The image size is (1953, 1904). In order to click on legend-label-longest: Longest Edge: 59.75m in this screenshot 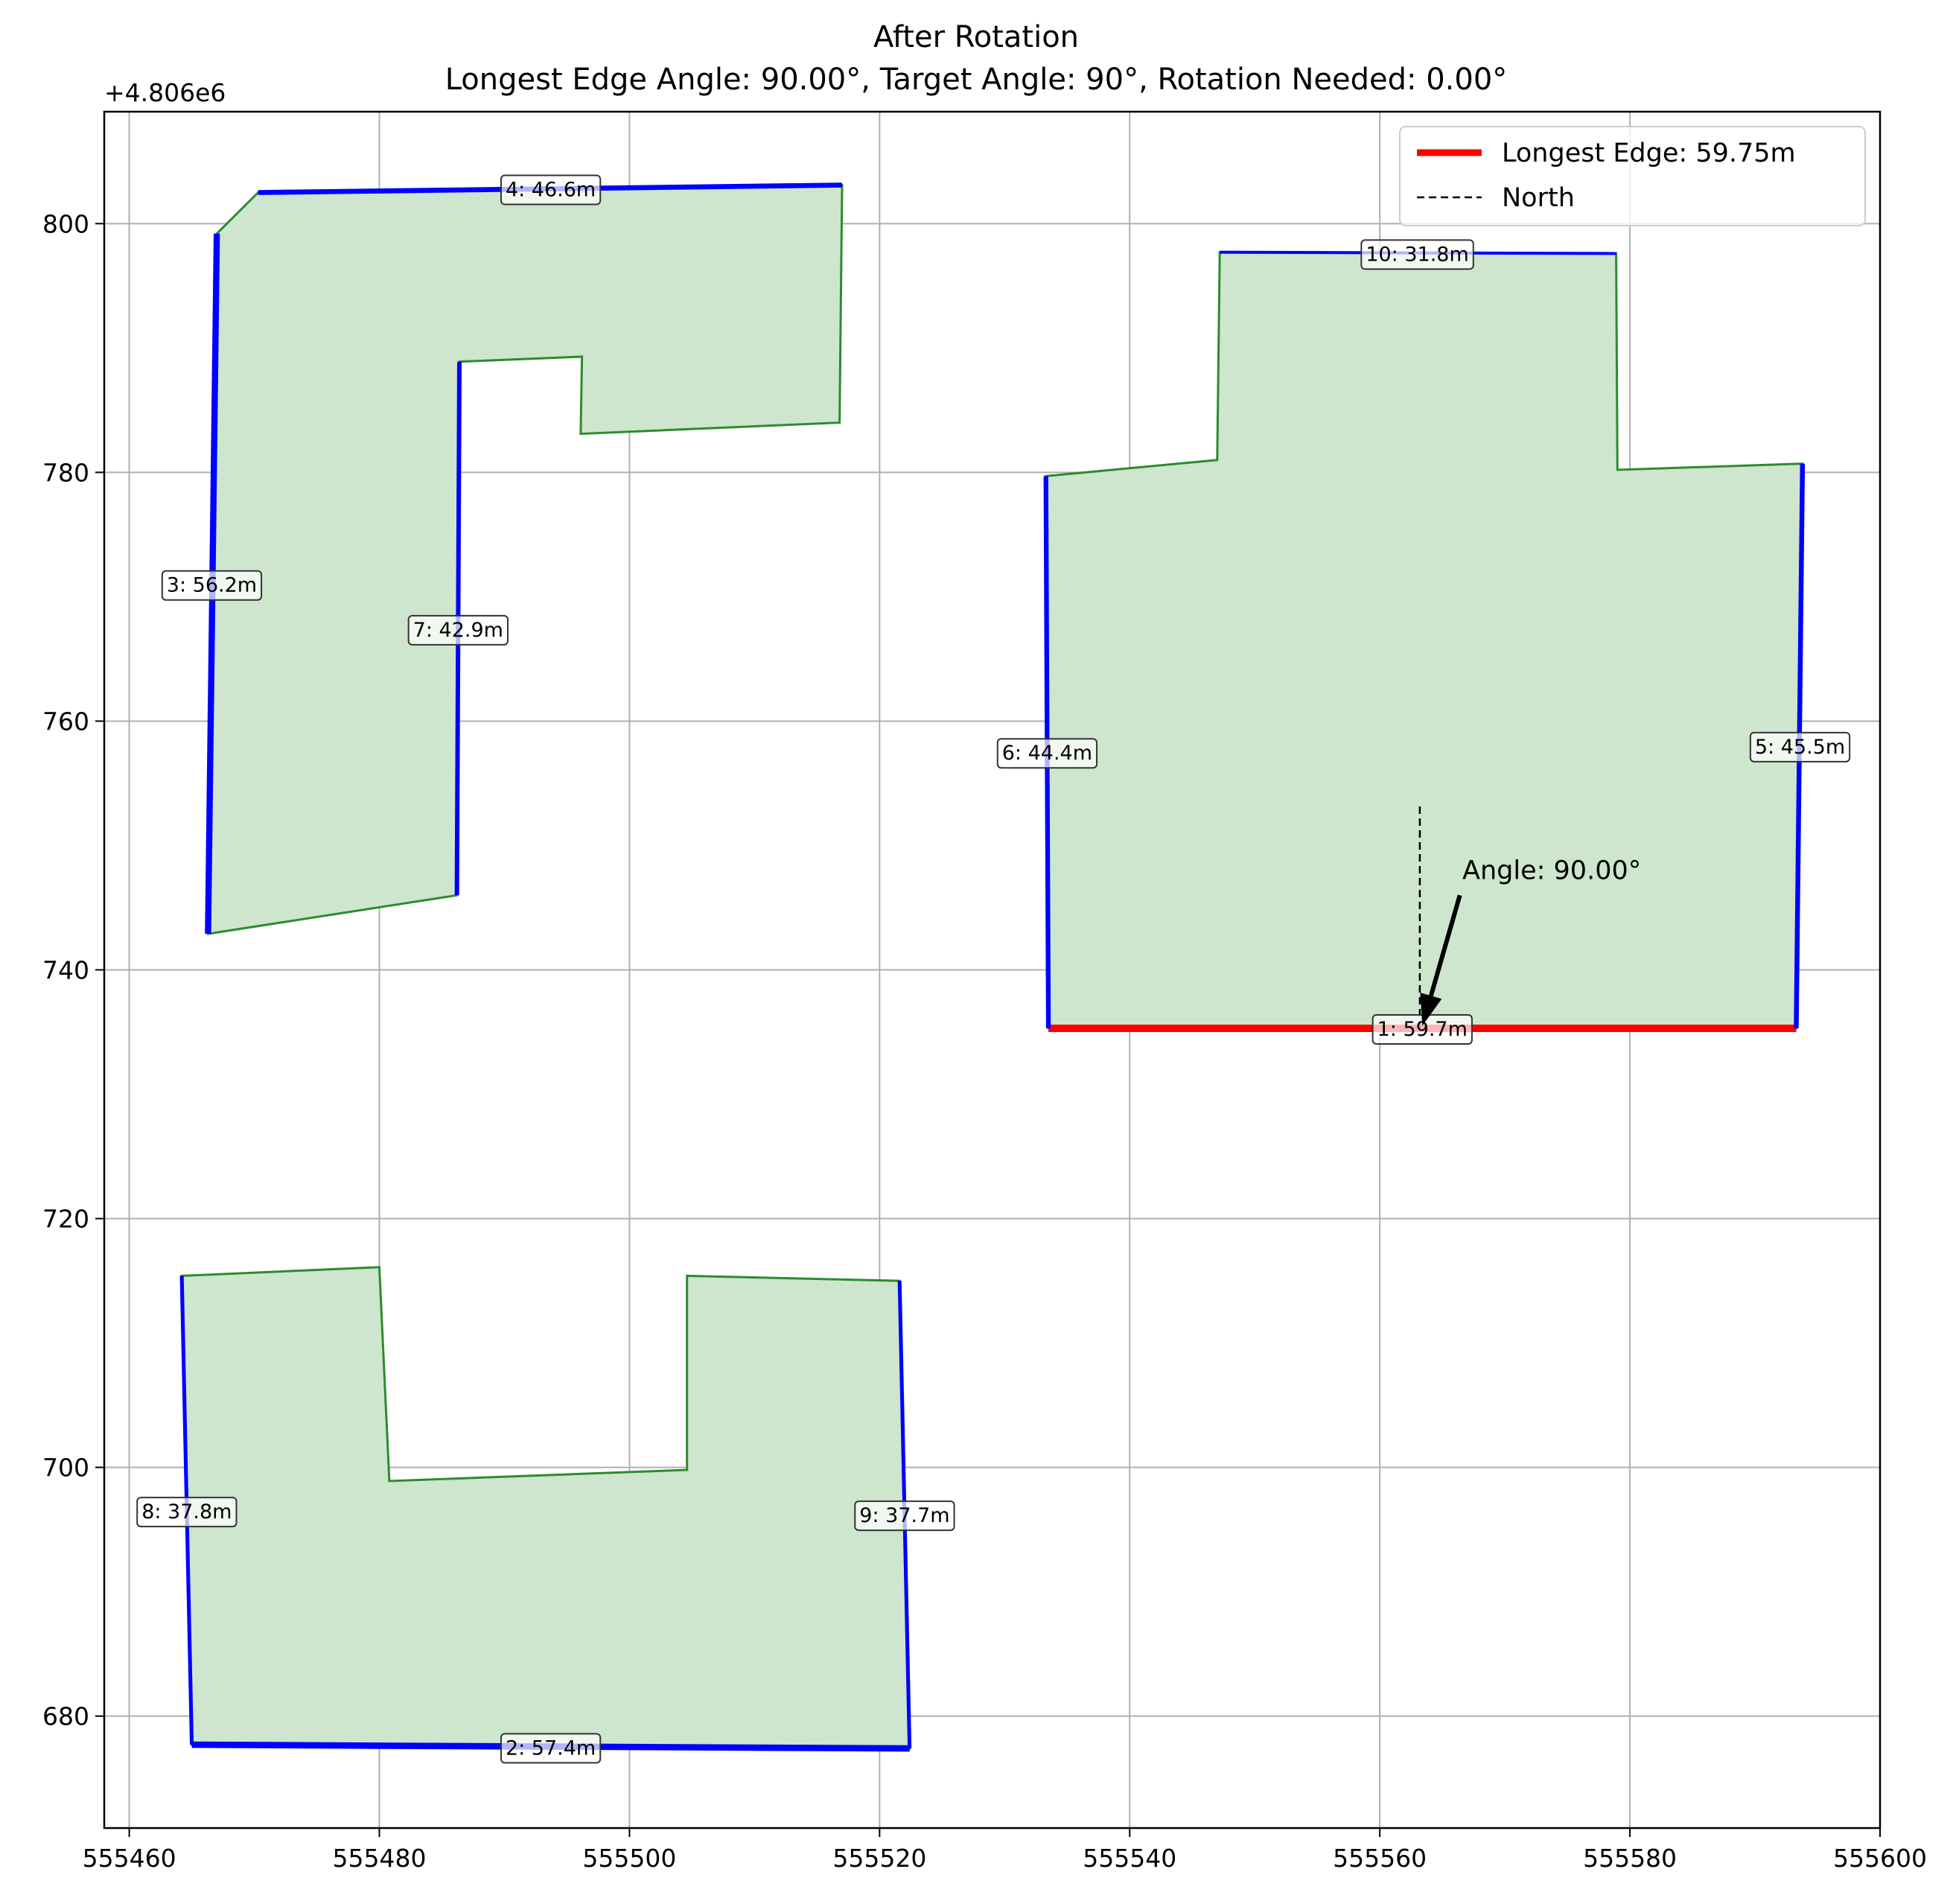, I will do `click(1649, 153)`.